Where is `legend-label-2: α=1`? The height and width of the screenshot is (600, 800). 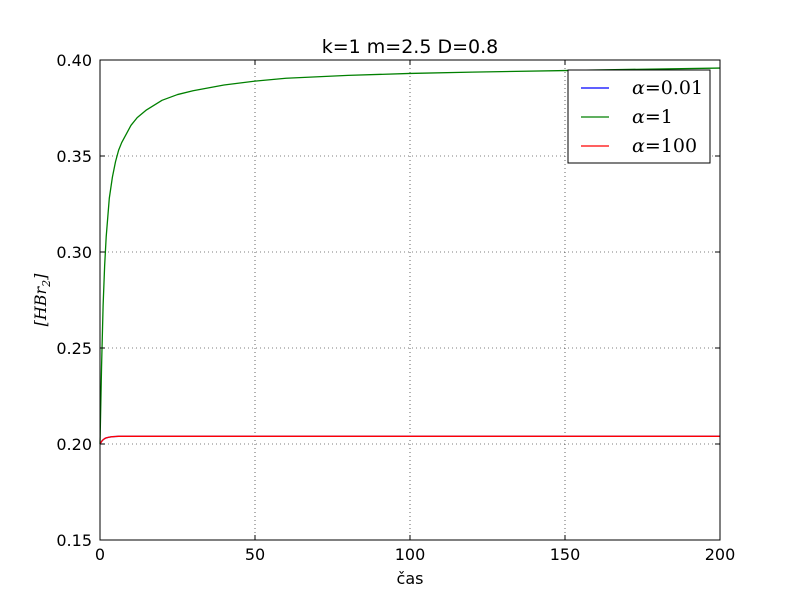
legend-label-2: α=1 is located at coordinates (652, 117).